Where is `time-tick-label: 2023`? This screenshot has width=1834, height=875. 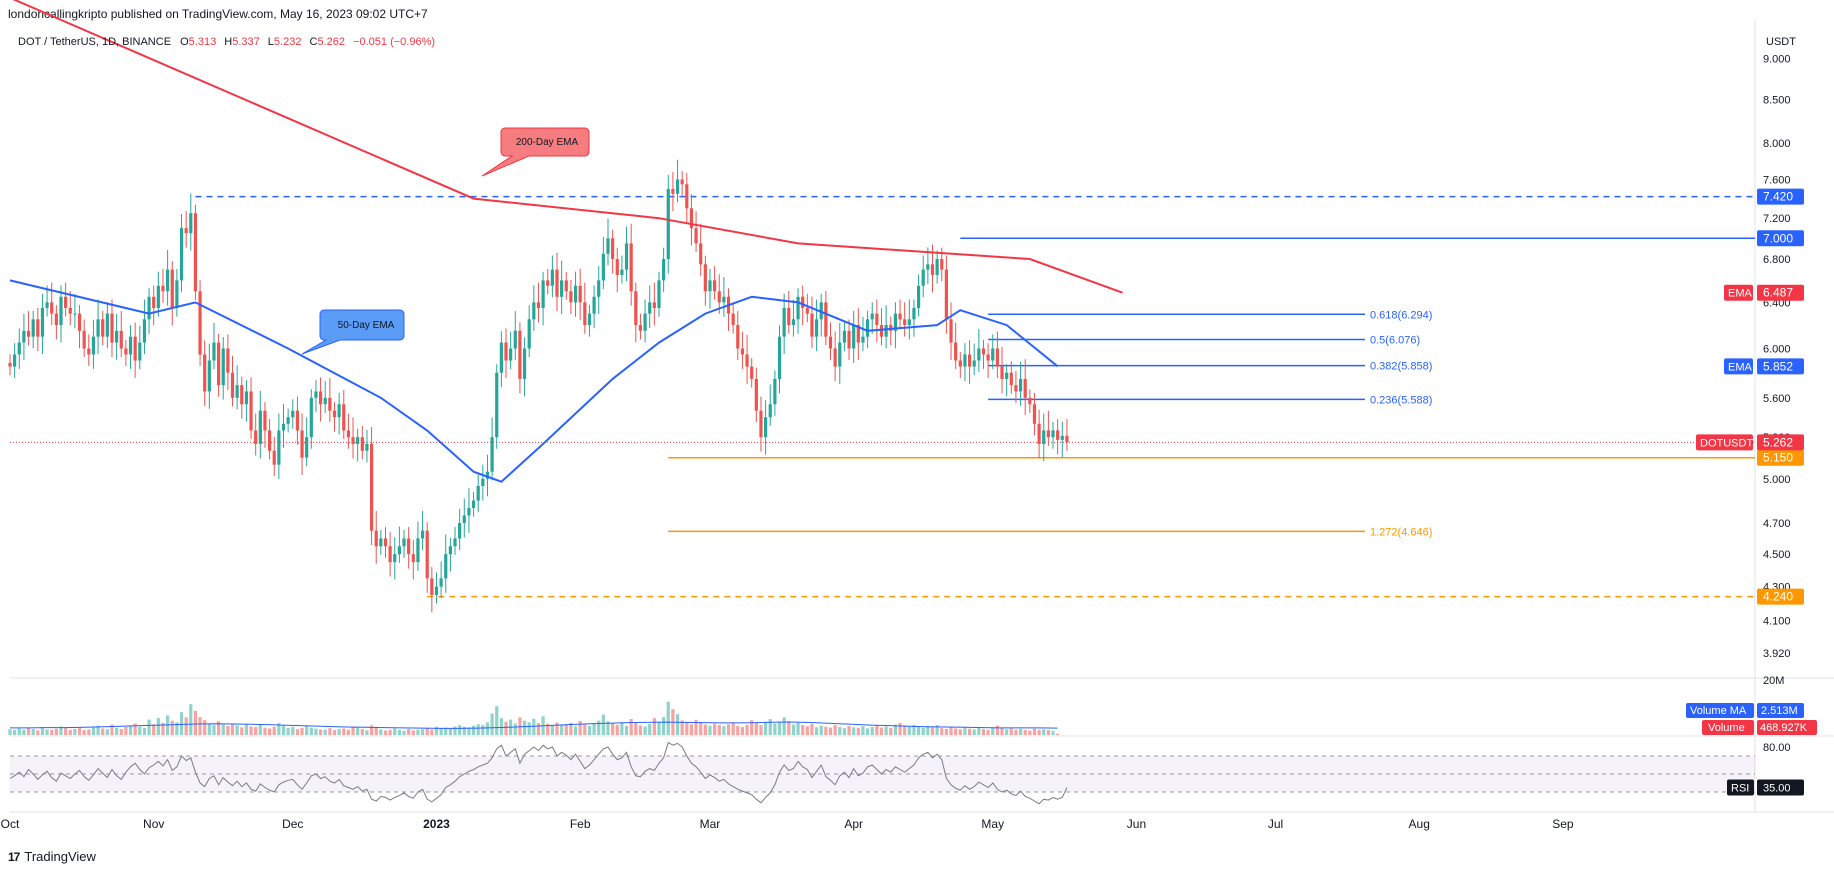
time-tick-label: 2023 is located at coordinates (436, 824).